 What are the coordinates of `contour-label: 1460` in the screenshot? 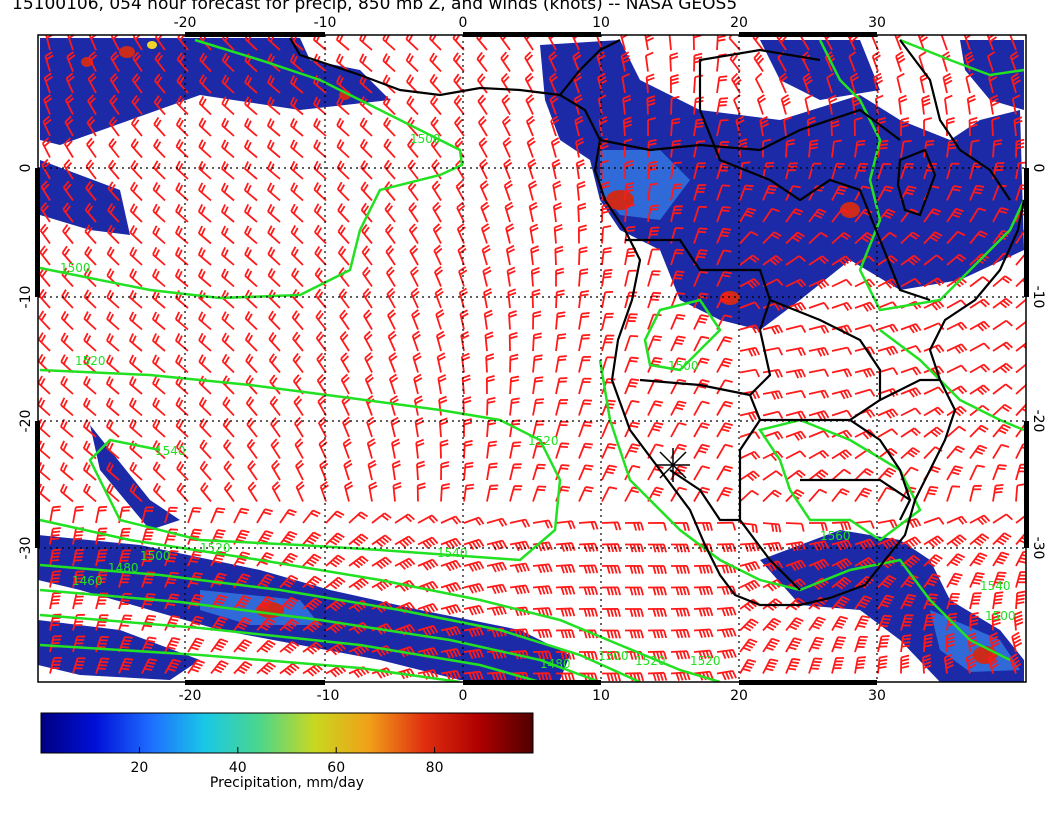 It's located at (87, 581).